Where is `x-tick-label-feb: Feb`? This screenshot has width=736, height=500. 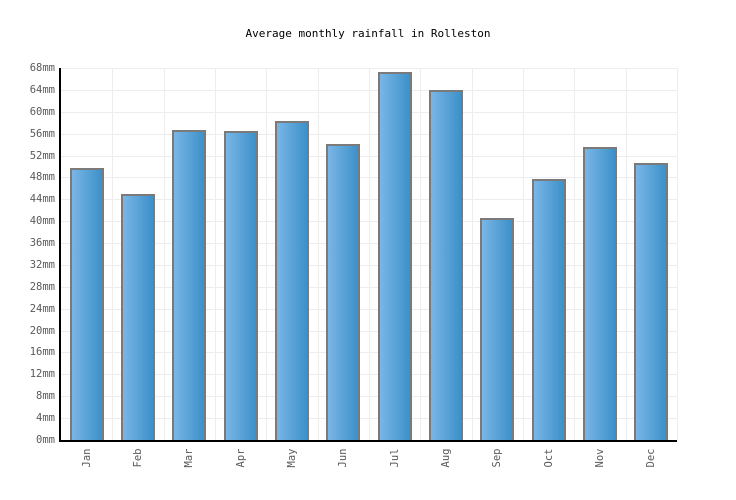 x-tick-label-feb: Feb is located at coordinates (138, 458).